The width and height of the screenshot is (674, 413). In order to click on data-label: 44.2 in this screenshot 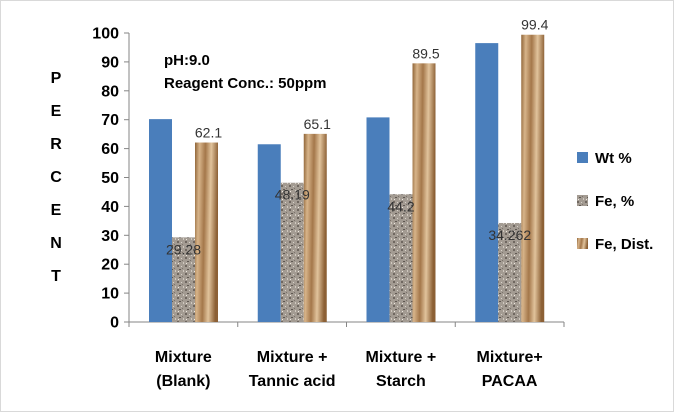, I will do `click(400, 206)`.